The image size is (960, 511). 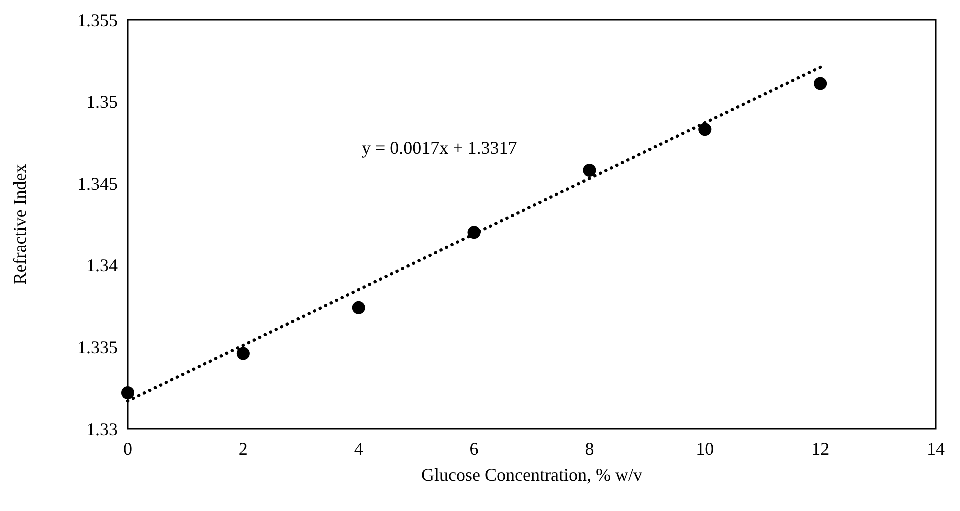 What do you see at coordinates (98, 20) in the screenshot?
I see `y-tick-label: 1.355` at bounding box center [98, 20].